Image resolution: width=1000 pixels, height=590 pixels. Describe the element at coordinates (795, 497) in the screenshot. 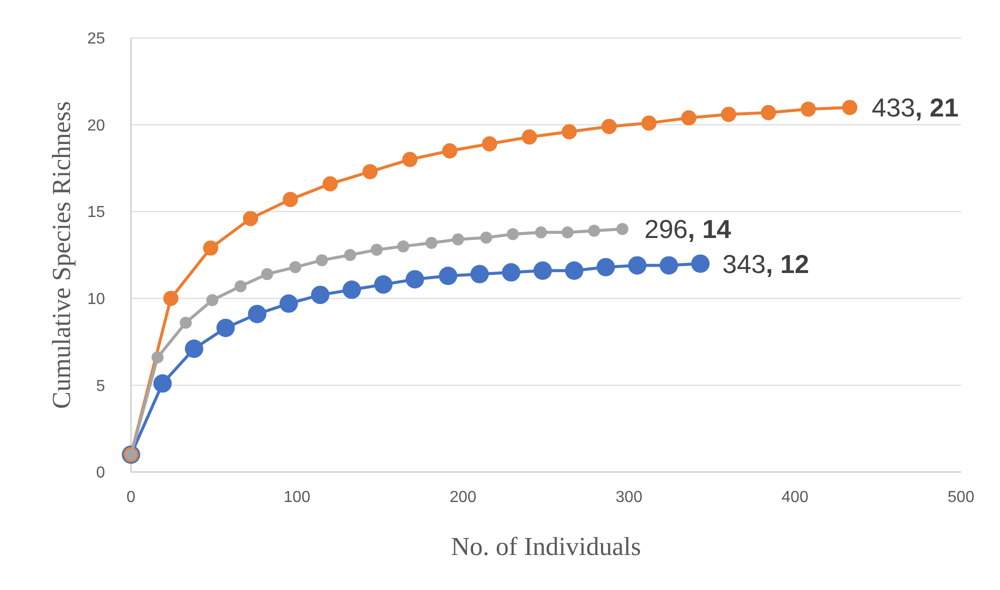

I see `x-tick-label: 400` at that location.